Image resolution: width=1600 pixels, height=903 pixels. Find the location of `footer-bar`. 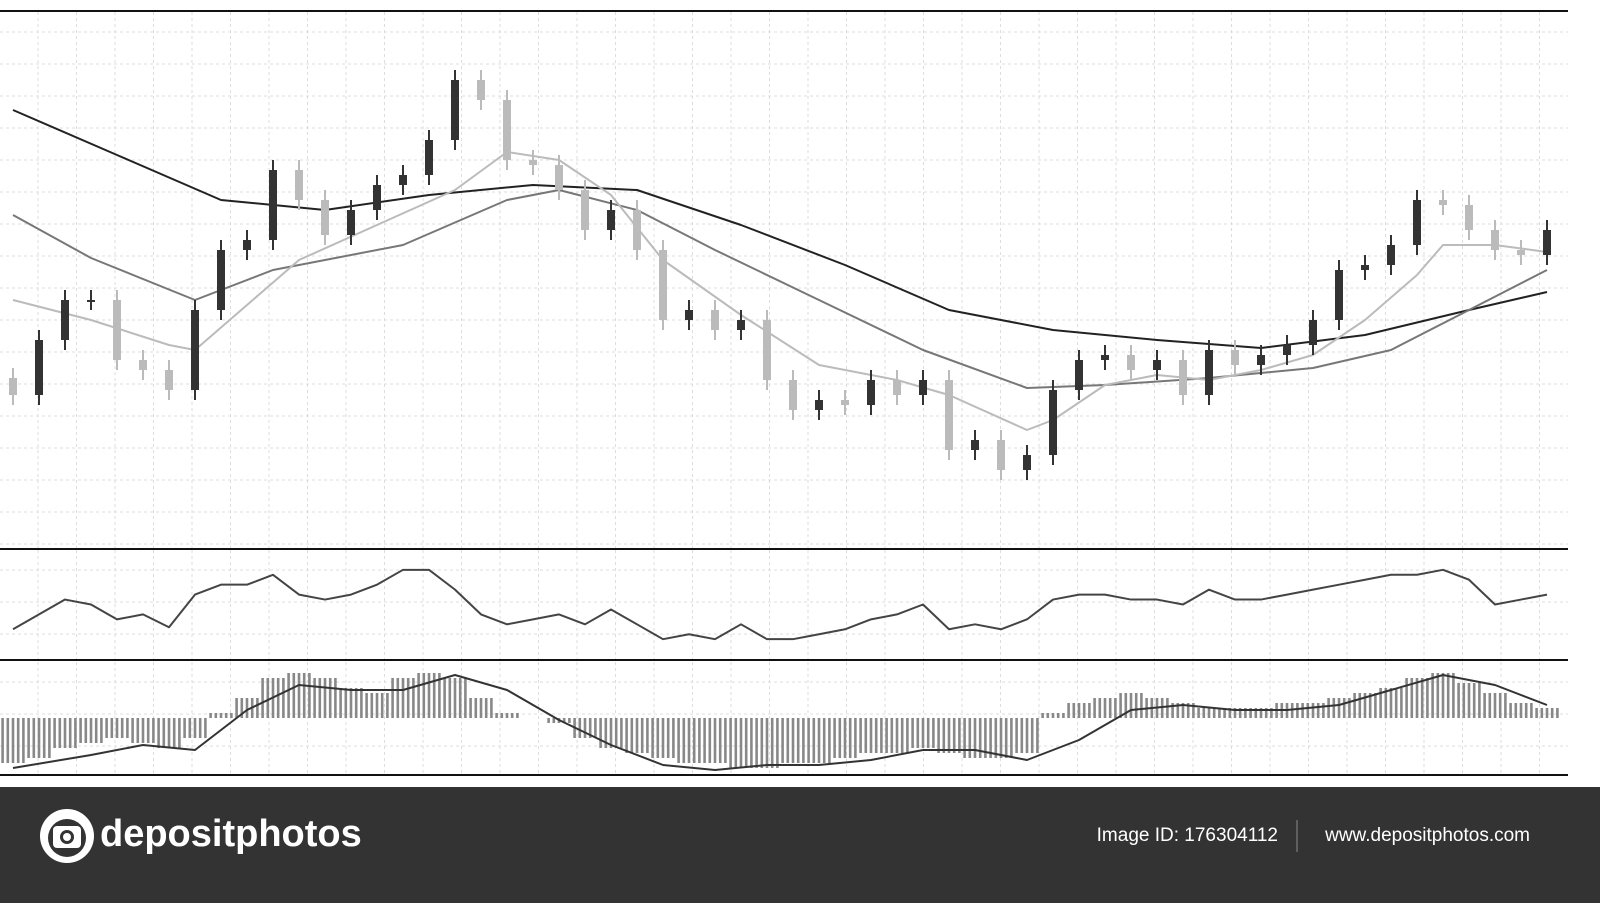

footer-bar is located at coordinates (800, 845).